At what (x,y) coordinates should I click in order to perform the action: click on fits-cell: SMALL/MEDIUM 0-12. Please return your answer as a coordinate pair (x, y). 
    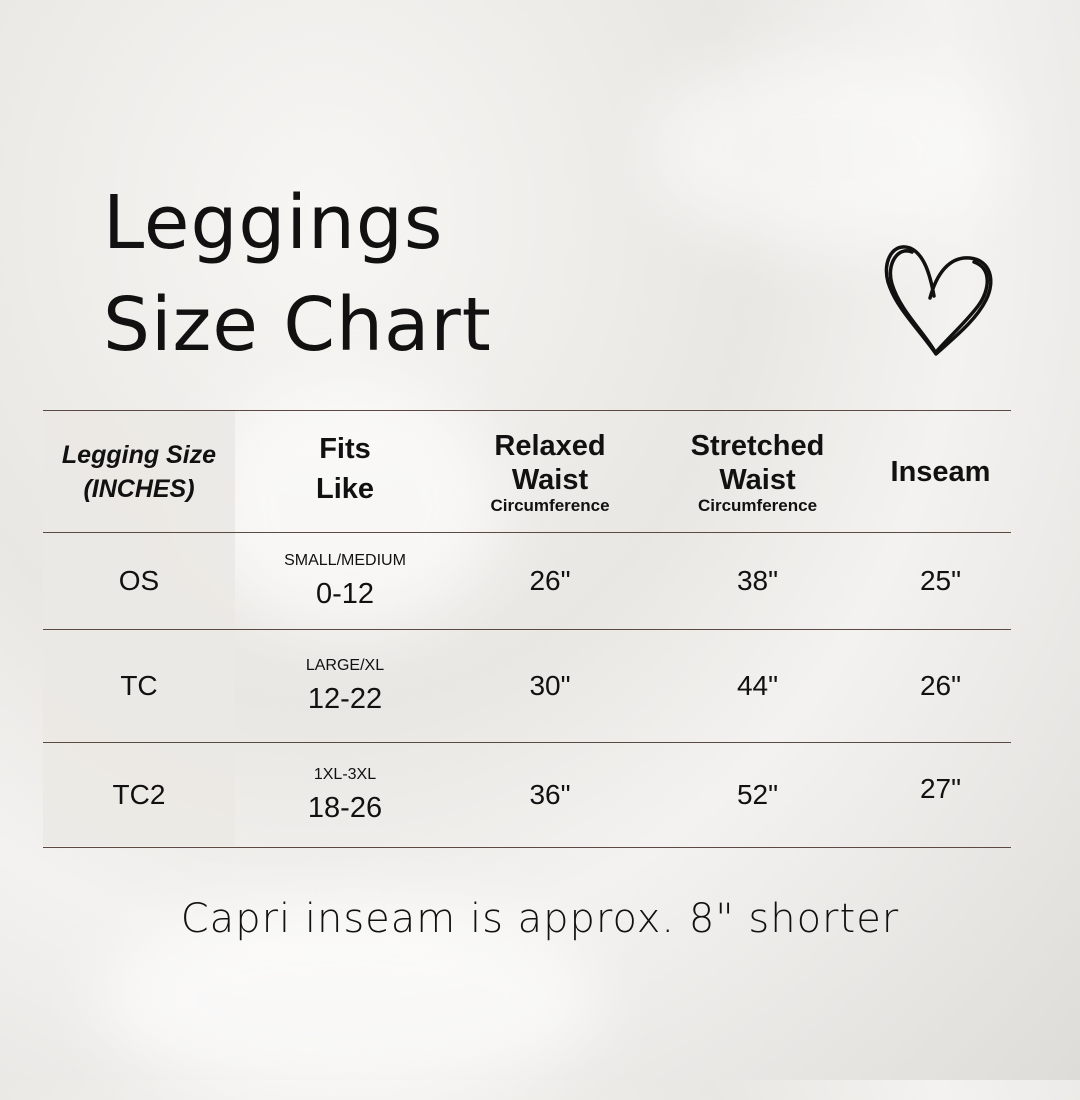
    Looking at the image, I should click on (345, 580).